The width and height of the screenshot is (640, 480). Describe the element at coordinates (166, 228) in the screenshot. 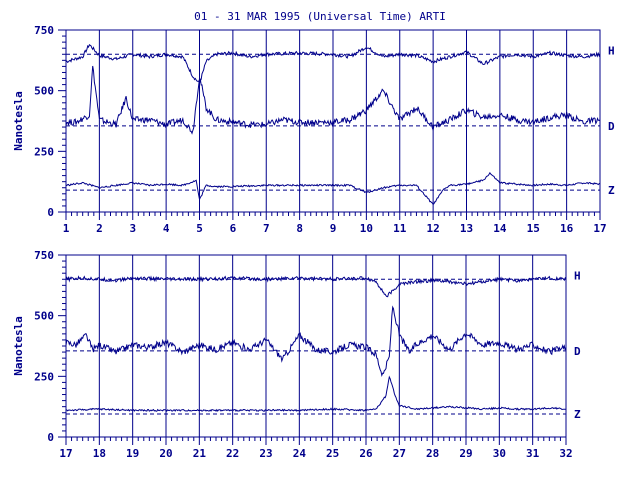

I see `x-tick-label: 4` at that location.